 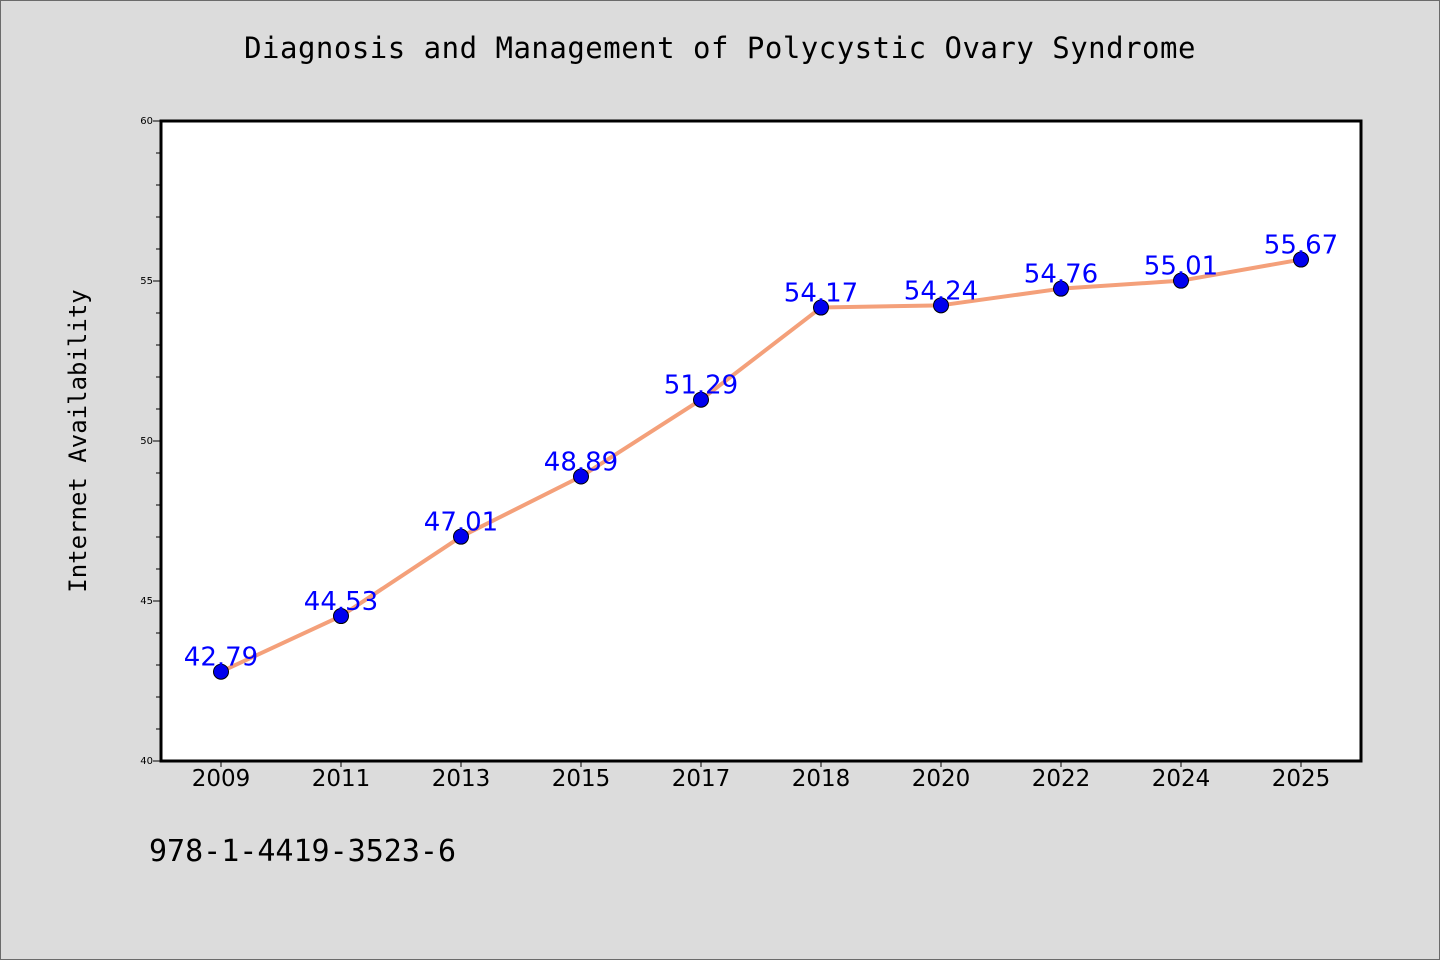 I want to click on x-tick-label: 2020, so click(x=941, y=779).